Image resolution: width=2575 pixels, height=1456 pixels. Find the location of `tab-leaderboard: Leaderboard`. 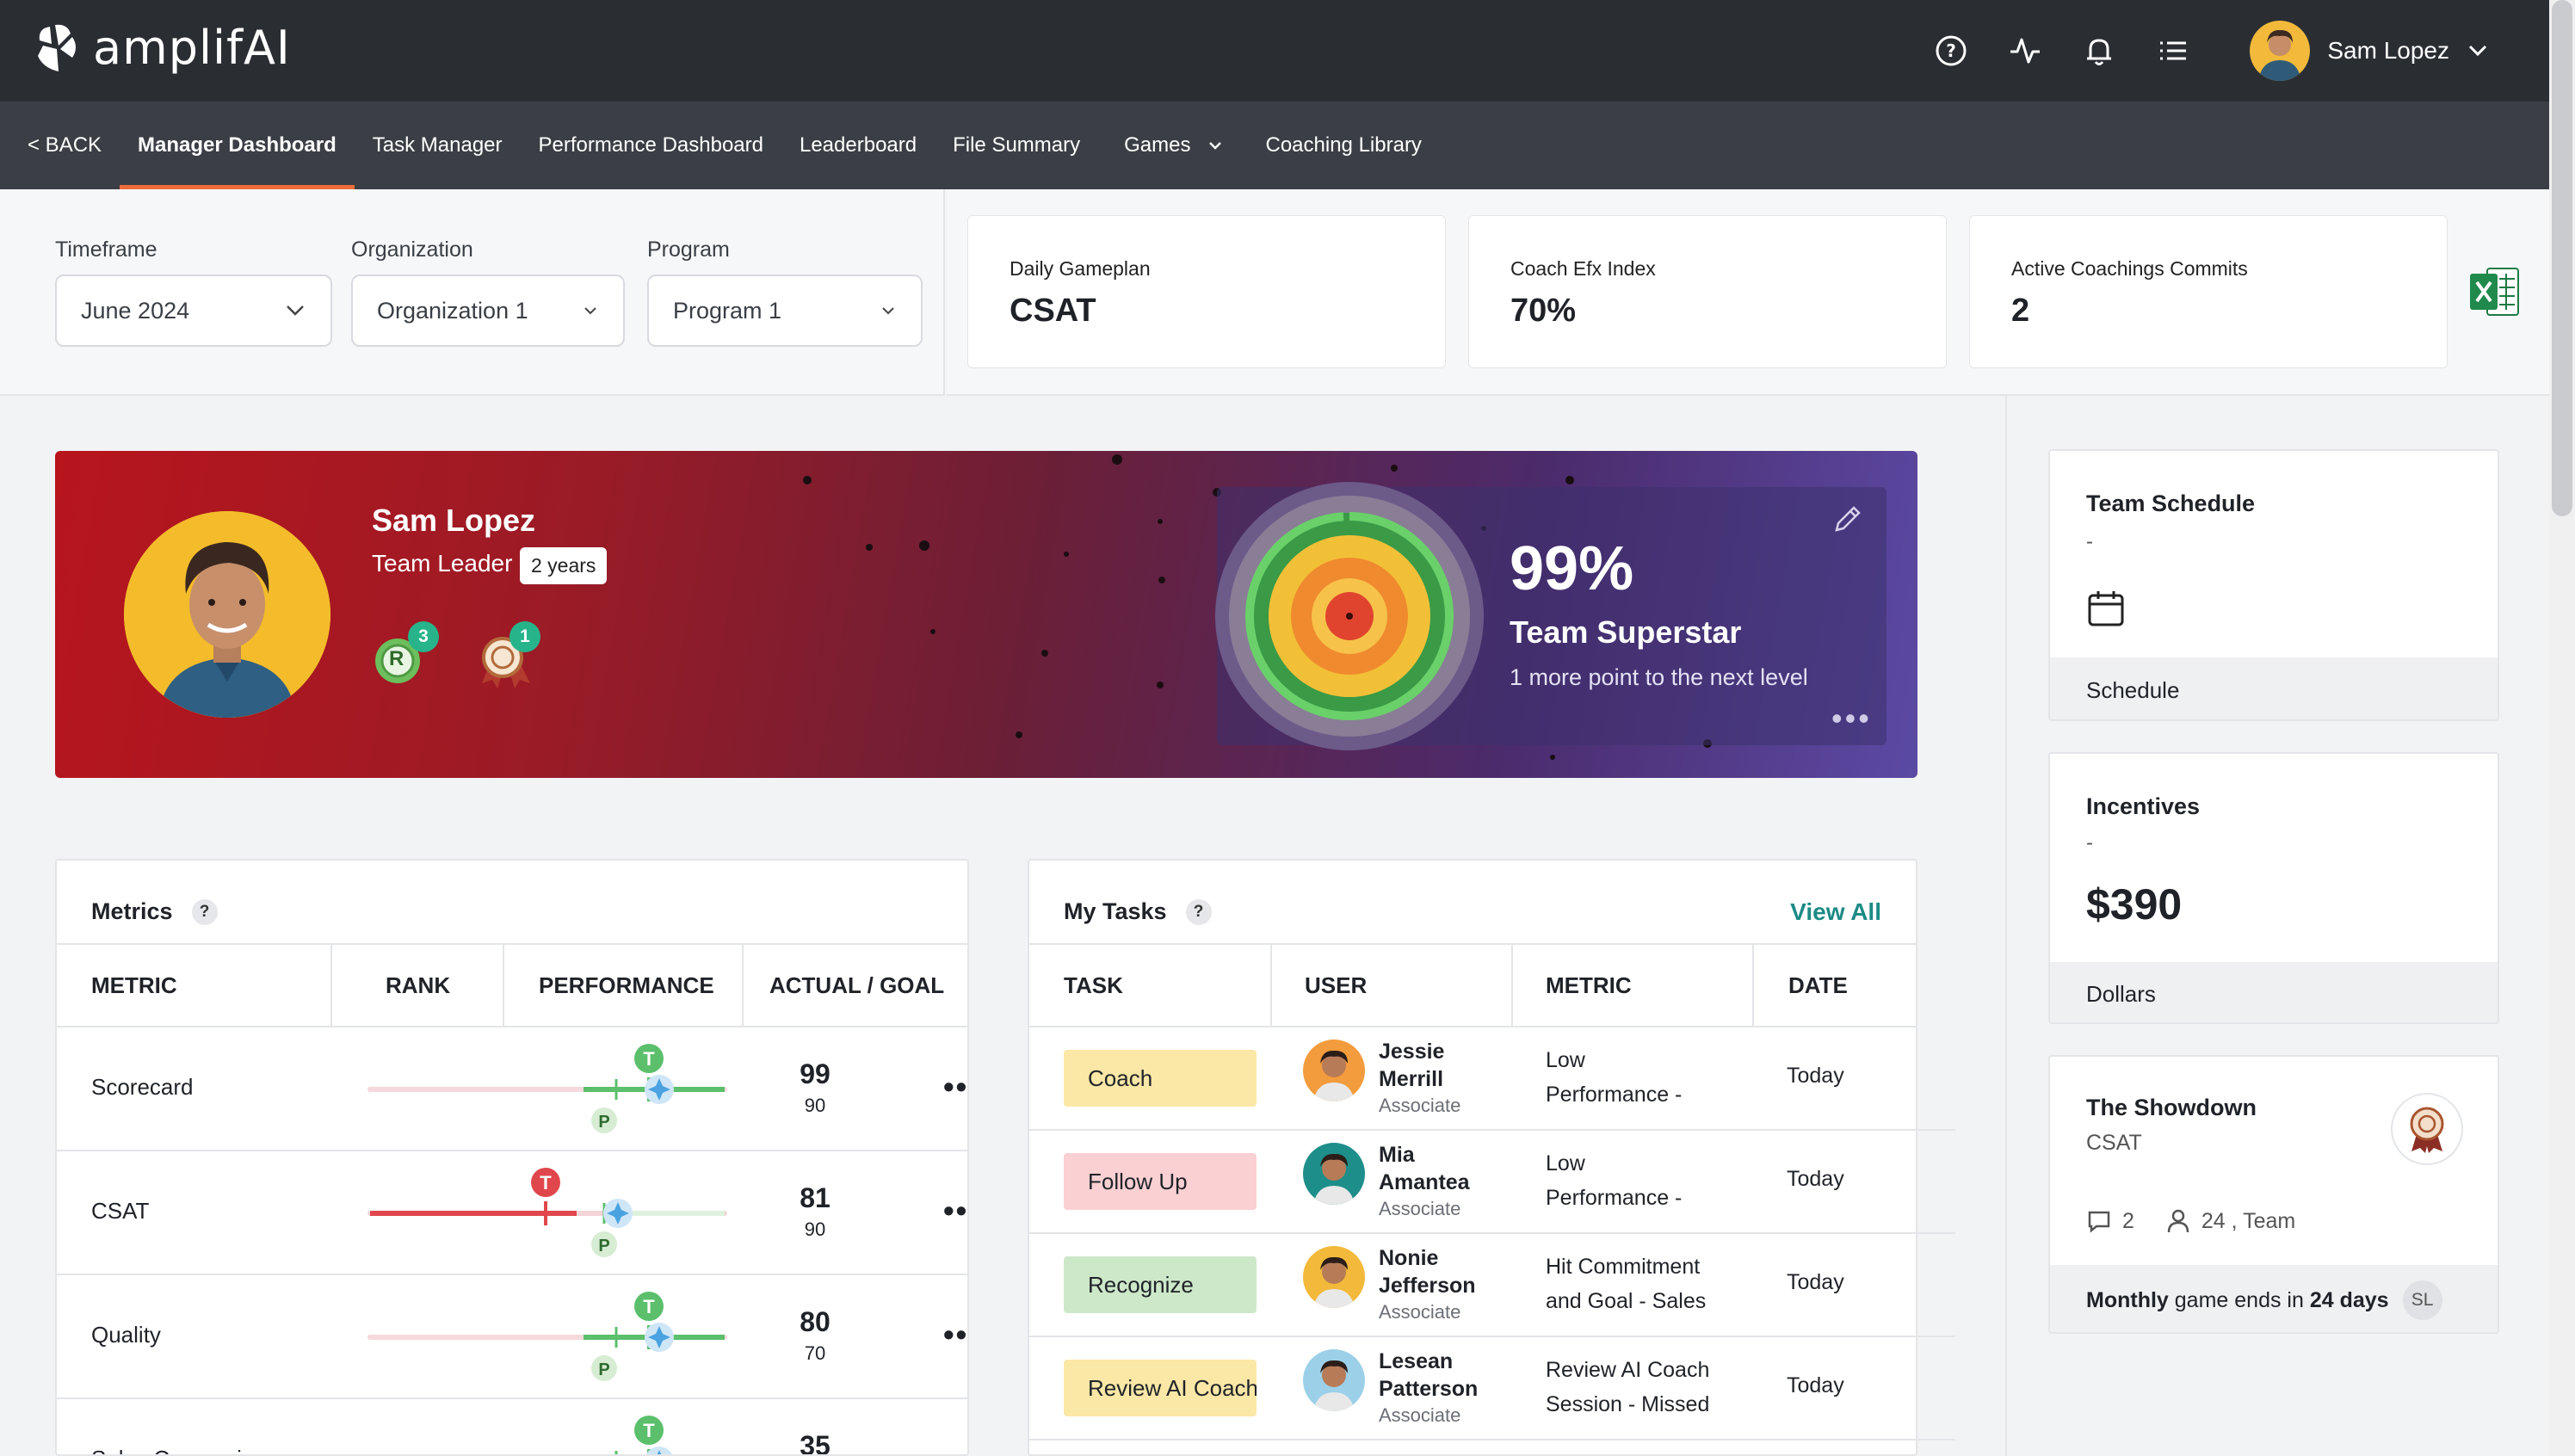

tab-leaderboard: Leaderboard is located at coordinates (858, 145).